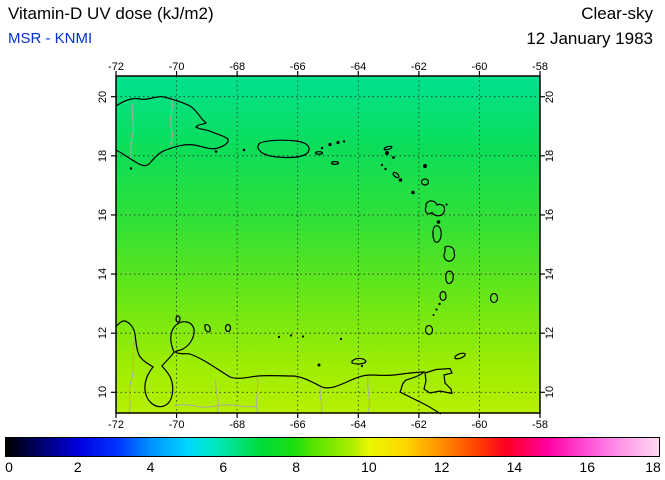 This screenshot has height=480, width=665. I want to click on colorbar-tick-label: 8, so click(296, 467).